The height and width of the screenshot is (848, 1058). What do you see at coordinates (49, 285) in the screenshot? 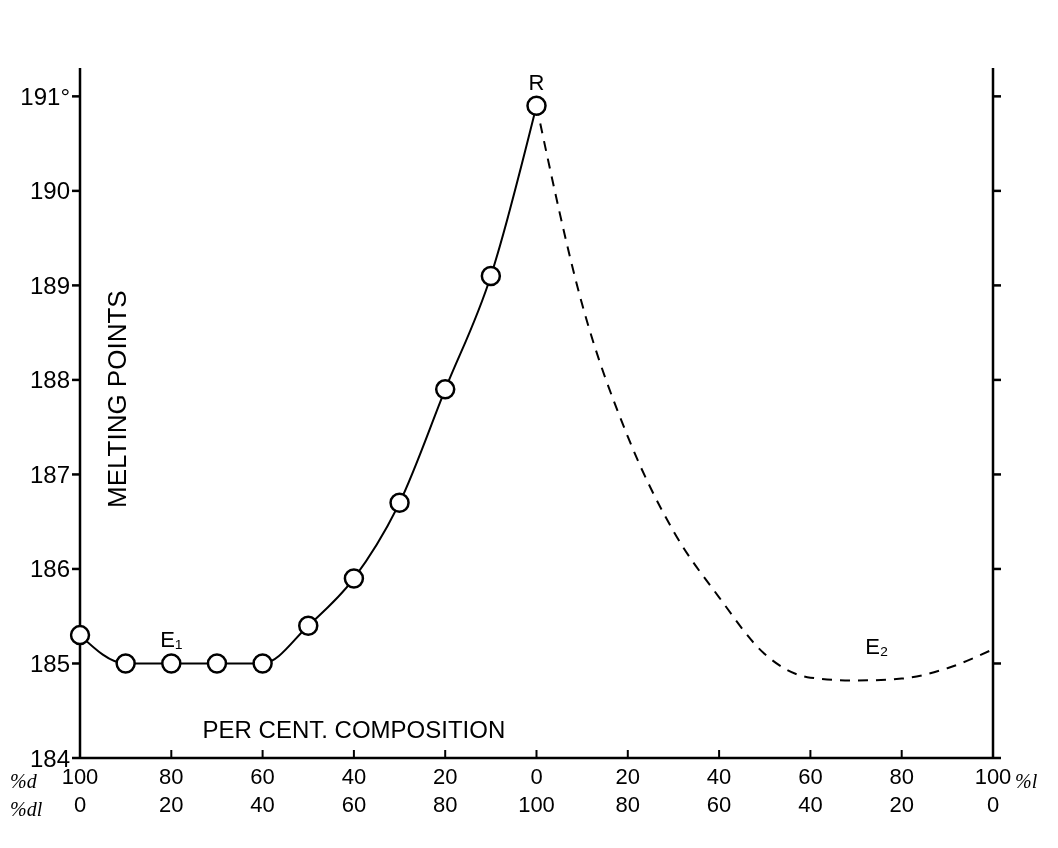
I see `y-tick-label: 189` at bounding box center [49, 285].